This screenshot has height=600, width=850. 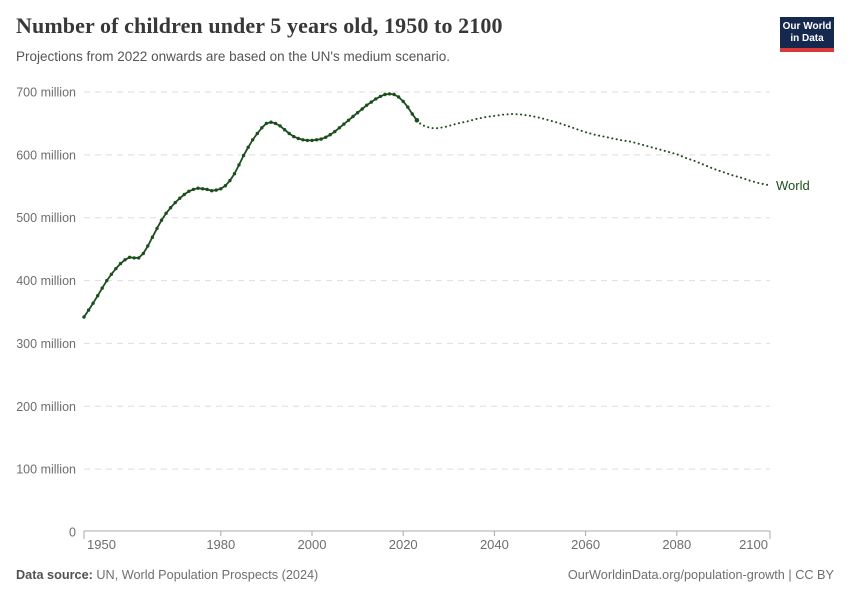 What do you see at coordinates (494, 544) in the screenshot?
I see `x-axis-tick-label: 2040` at bounding box center [494, 544].